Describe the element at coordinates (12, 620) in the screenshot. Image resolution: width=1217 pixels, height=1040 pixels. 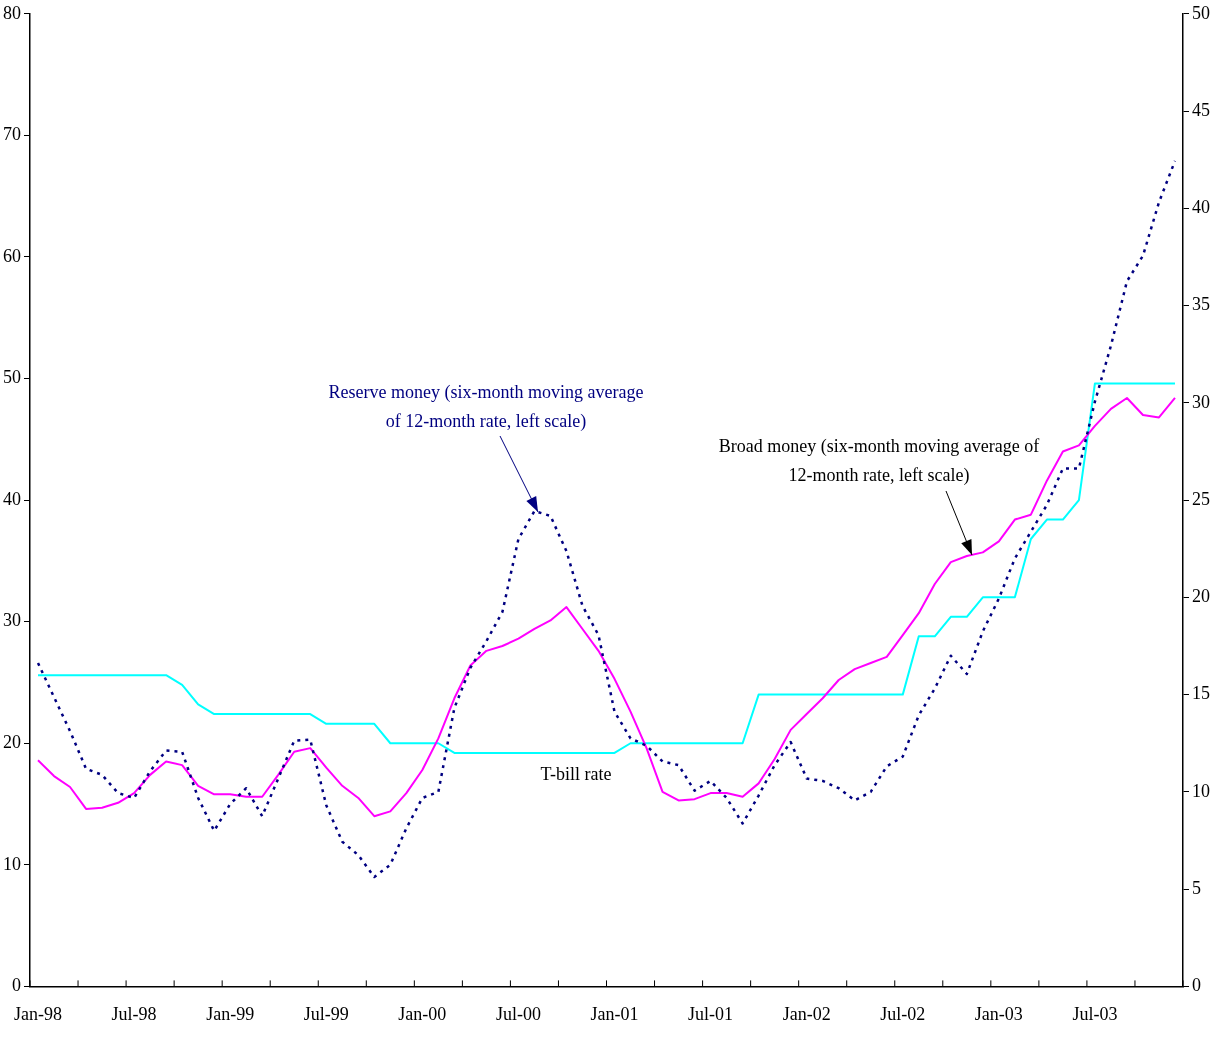
I see `y-tick-label: 30` at that location.